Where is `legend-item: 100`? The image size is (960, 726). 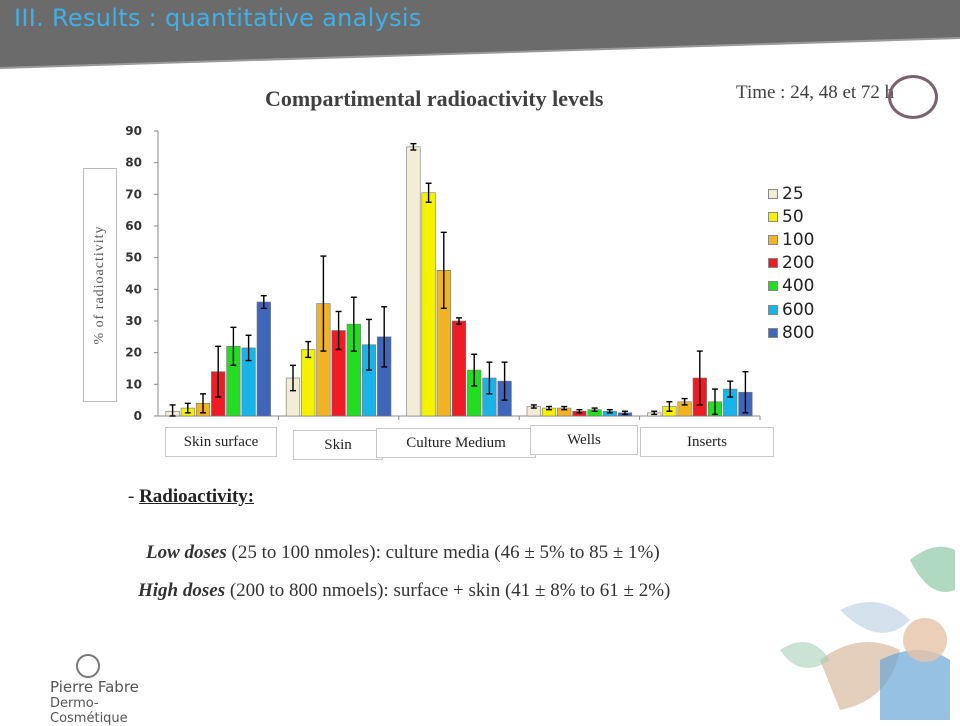
legend-item: 100 is located at coordinates (791, 239).